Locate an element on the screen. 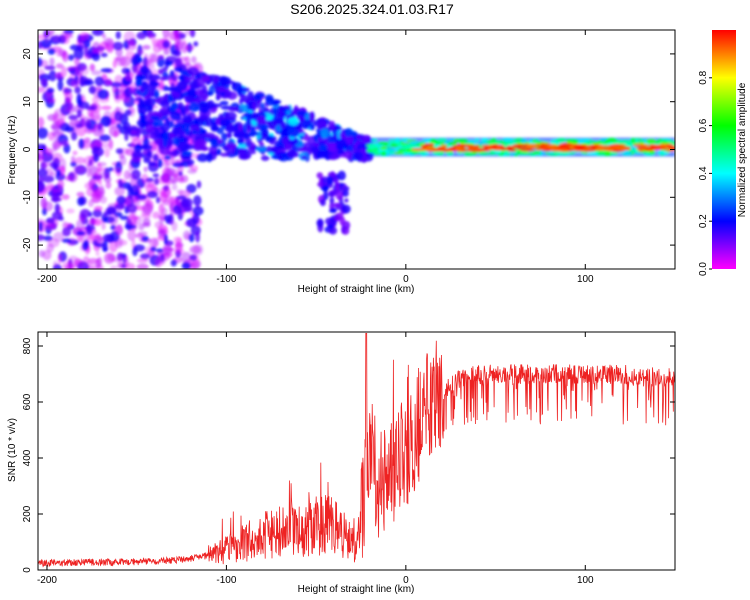 This screenshot has height=600, width=750. x-tick-label: 100 is located at coordinates (585, 279).